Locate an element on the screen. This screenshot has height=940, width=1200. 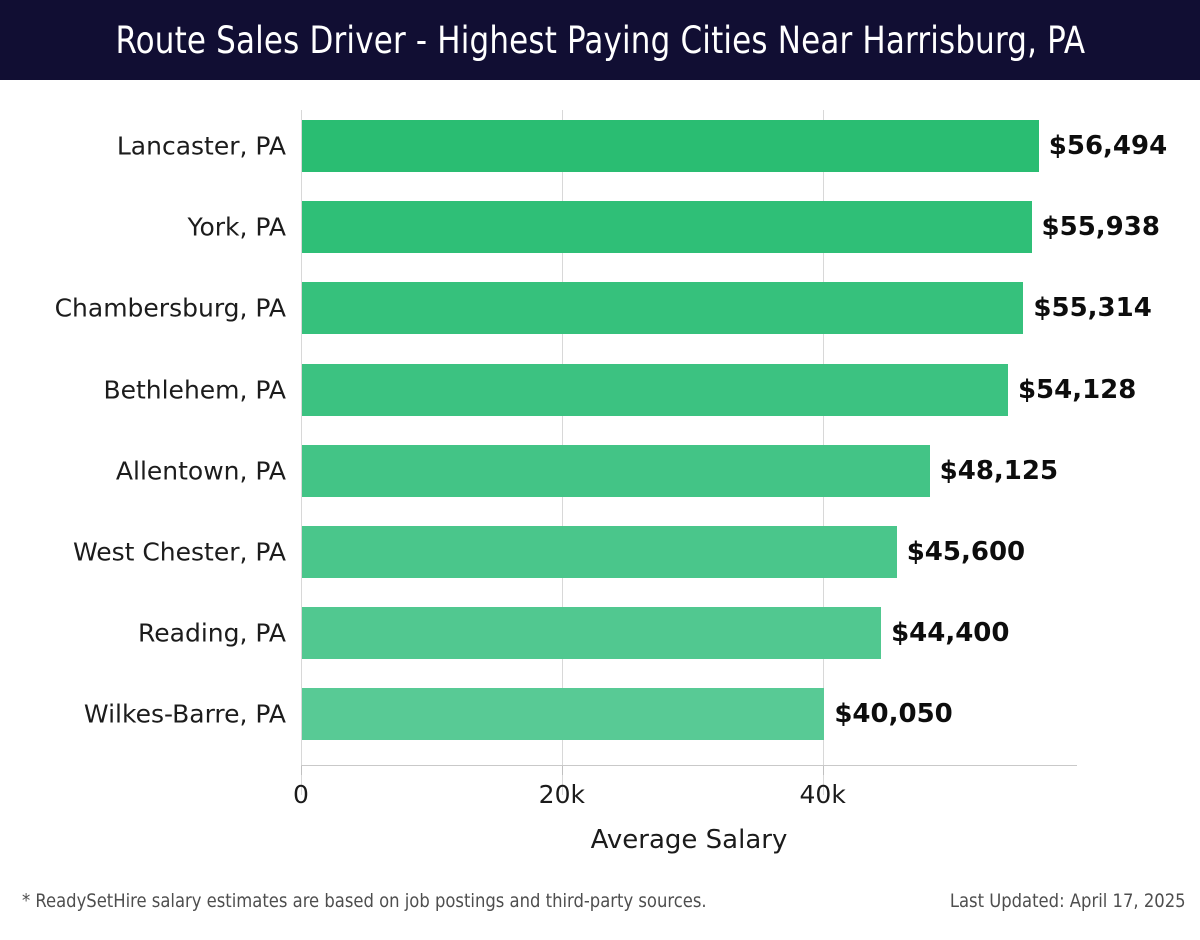
chart-row: Chambersburg, PA $55,314 is located at coordinates (600, 308).